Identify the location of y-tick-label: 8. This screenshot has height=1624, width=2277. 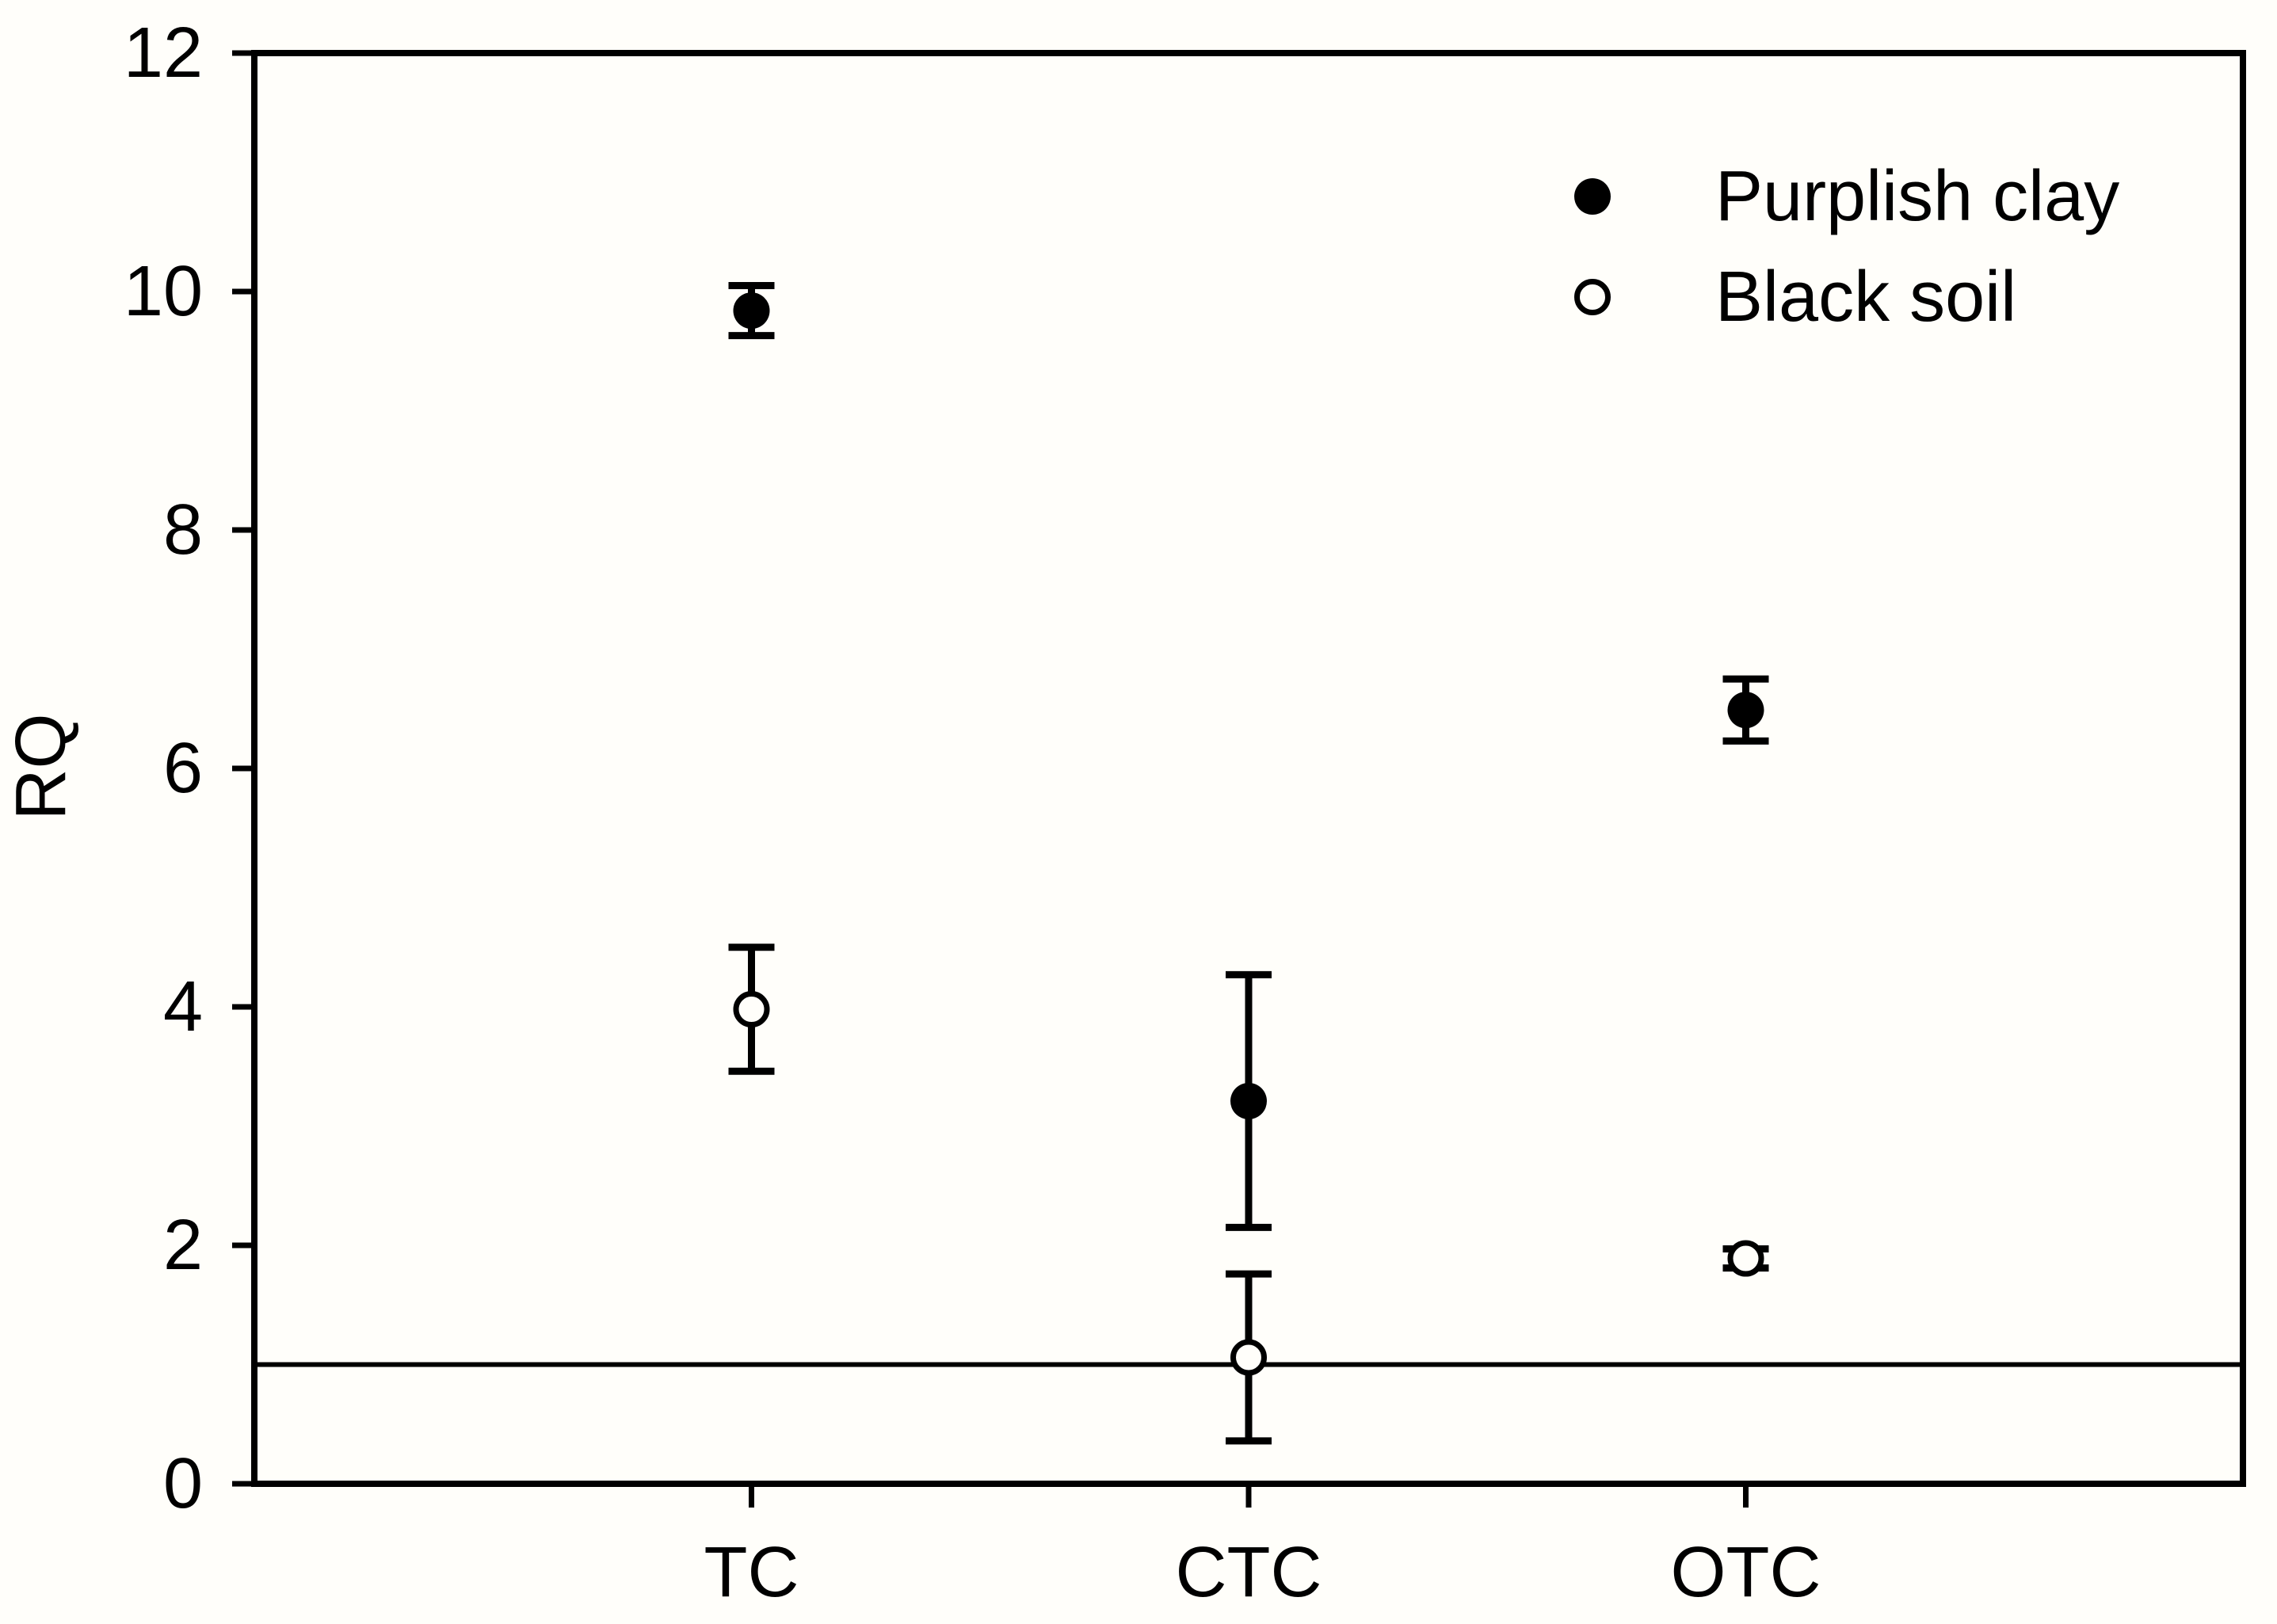
(182, 530).